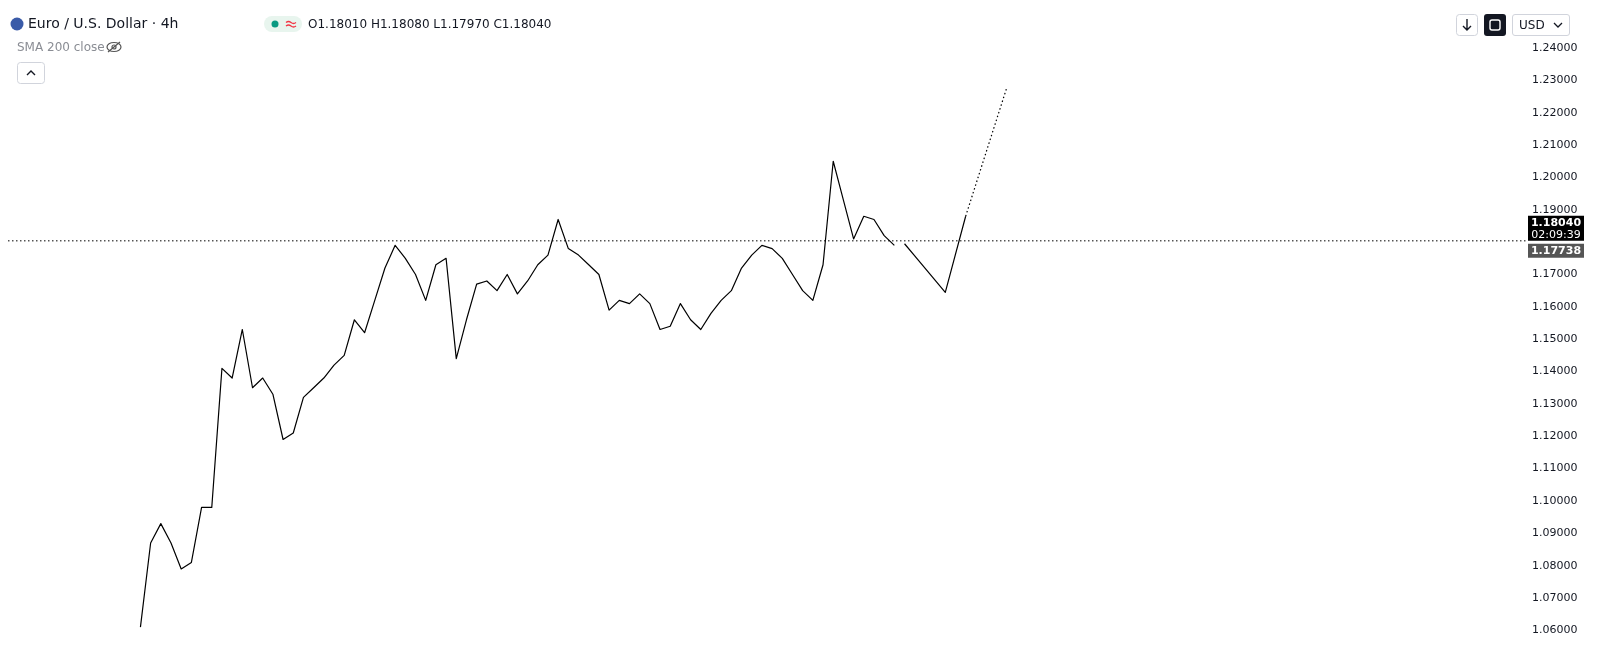 The image size is (1600, 651). What do you see at coordinates (1555, 533) in the screenshot?
I see `y-tick-label: 1.09000` at bounding box center [1555, 533].